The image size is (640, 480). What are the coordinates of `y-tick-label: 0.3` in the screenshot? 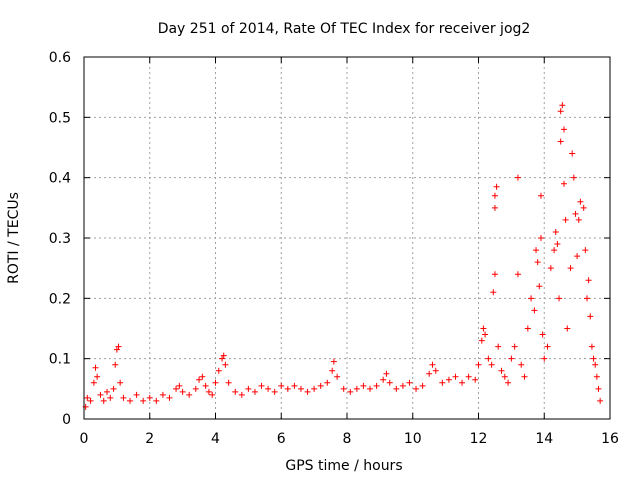 It's located at (60, 239).